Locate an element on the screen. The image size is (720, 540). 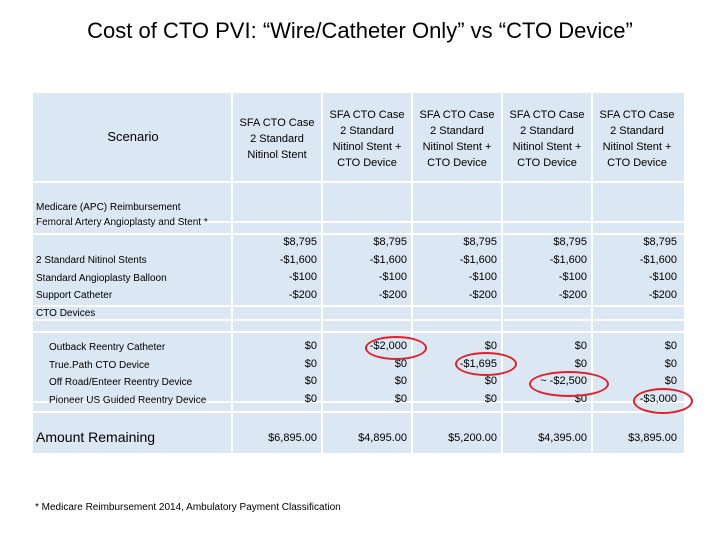
header-band is located at coordinates (358, 137).